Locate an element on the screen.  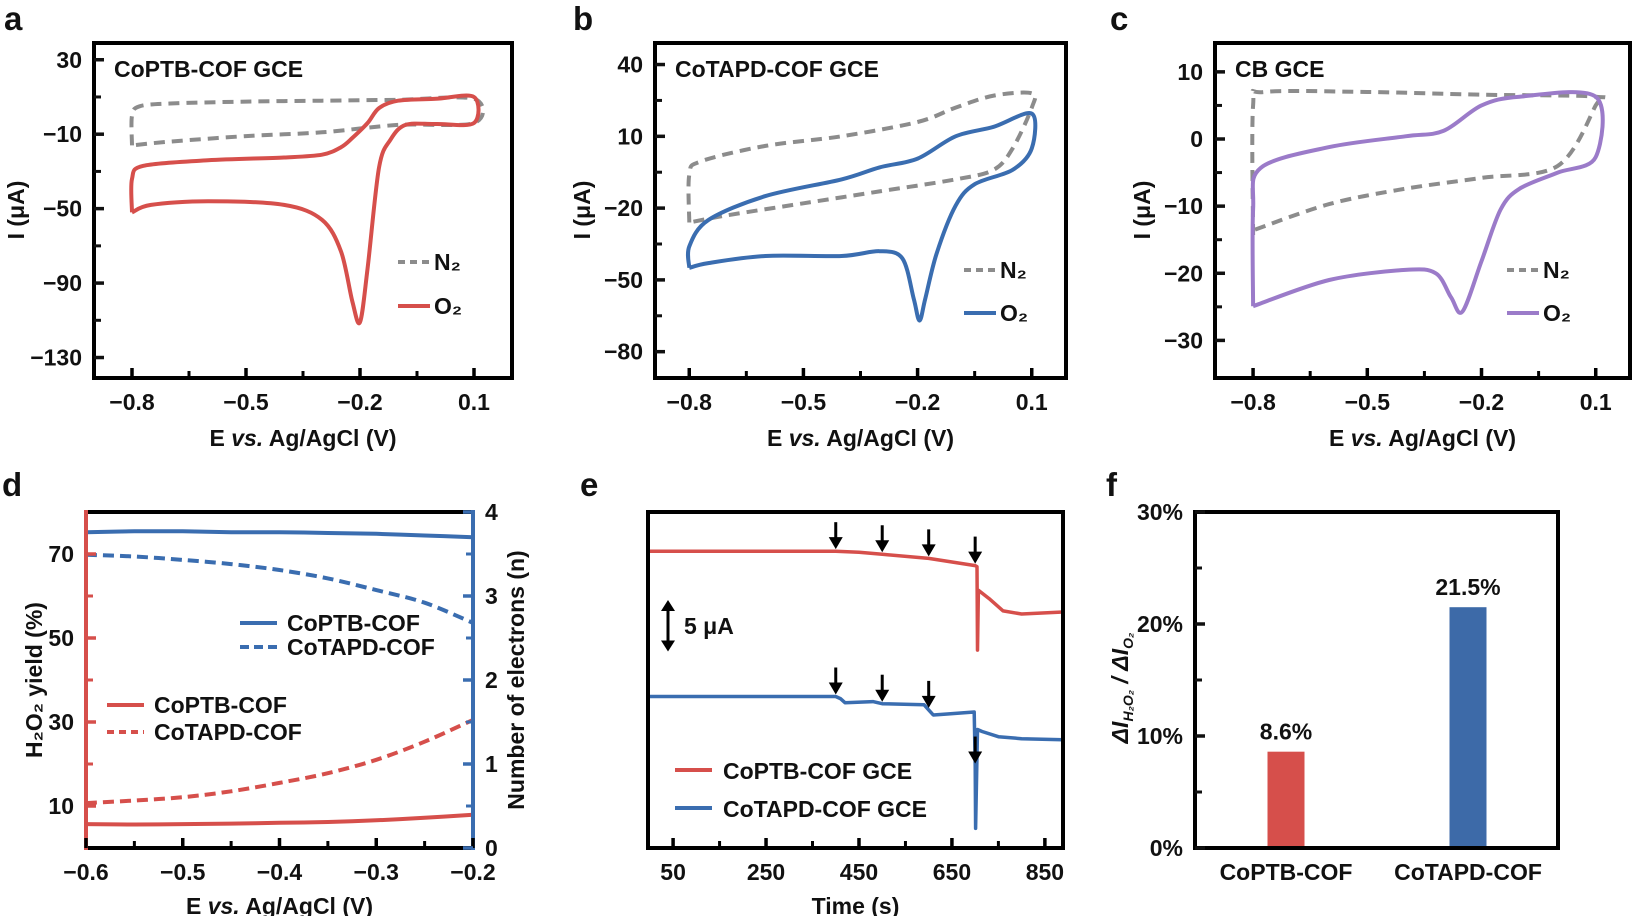
legend-label: CoPTB-COF GCE is located at coordinates (817, 771).